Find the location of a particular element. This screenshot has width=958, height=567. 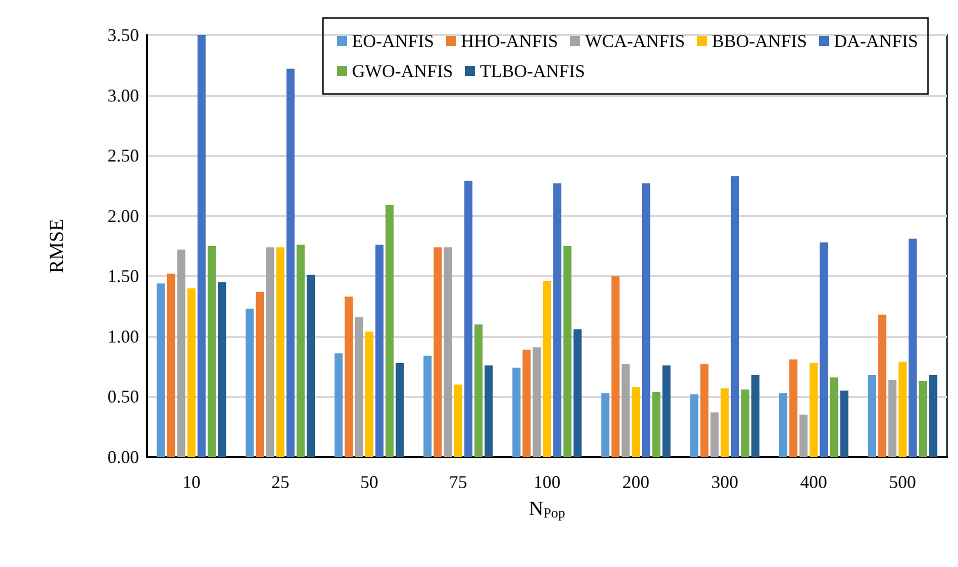

x-tick-label: 10 is located at coordinates (191, 482).